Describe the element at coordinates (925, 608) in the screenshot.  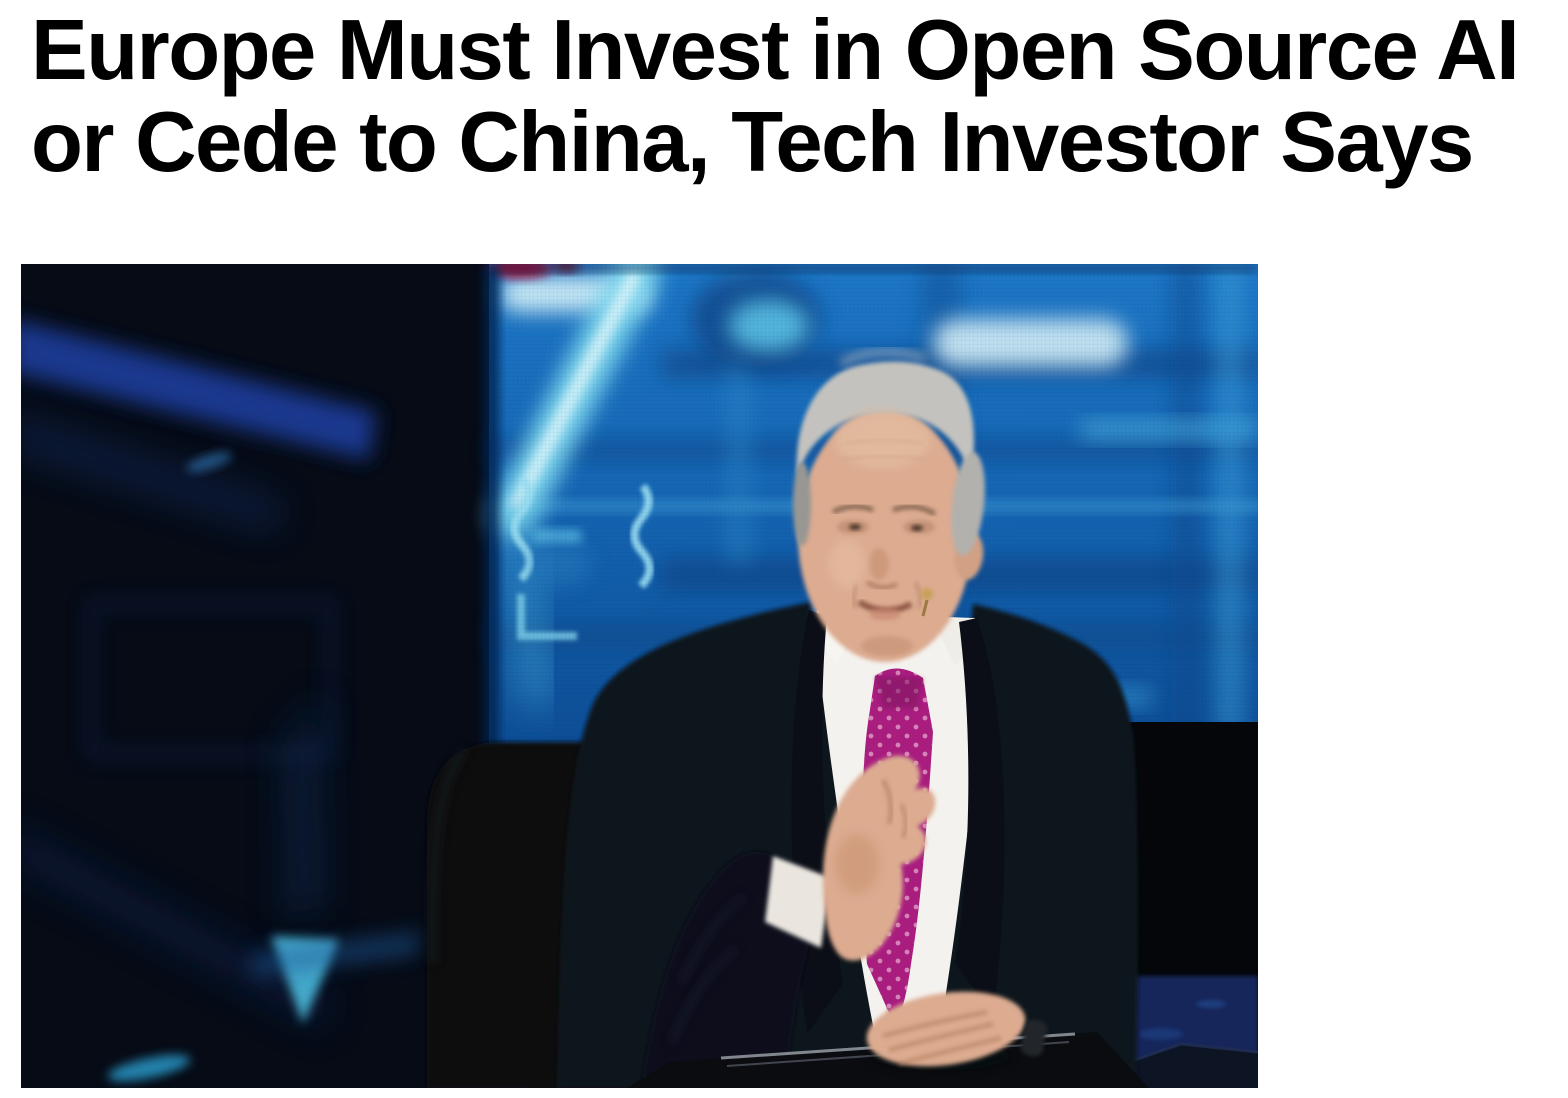
I see `earset-mic-stem` at that location.